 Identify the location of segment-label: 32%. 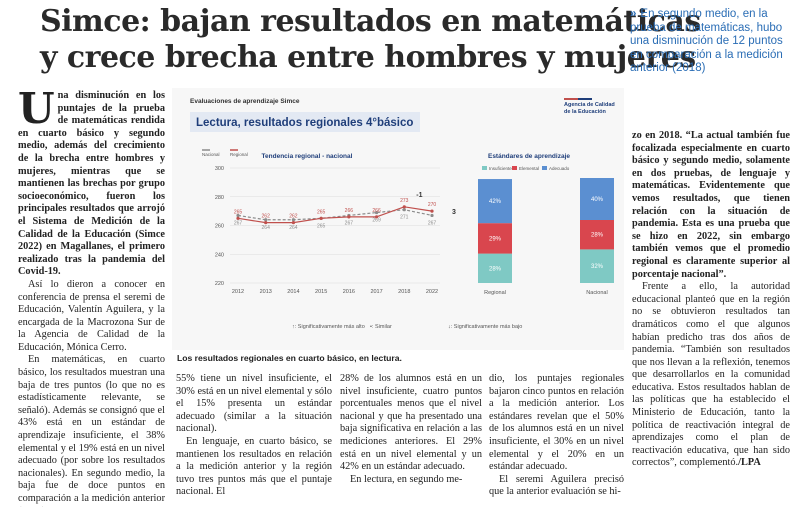
(597, 267).